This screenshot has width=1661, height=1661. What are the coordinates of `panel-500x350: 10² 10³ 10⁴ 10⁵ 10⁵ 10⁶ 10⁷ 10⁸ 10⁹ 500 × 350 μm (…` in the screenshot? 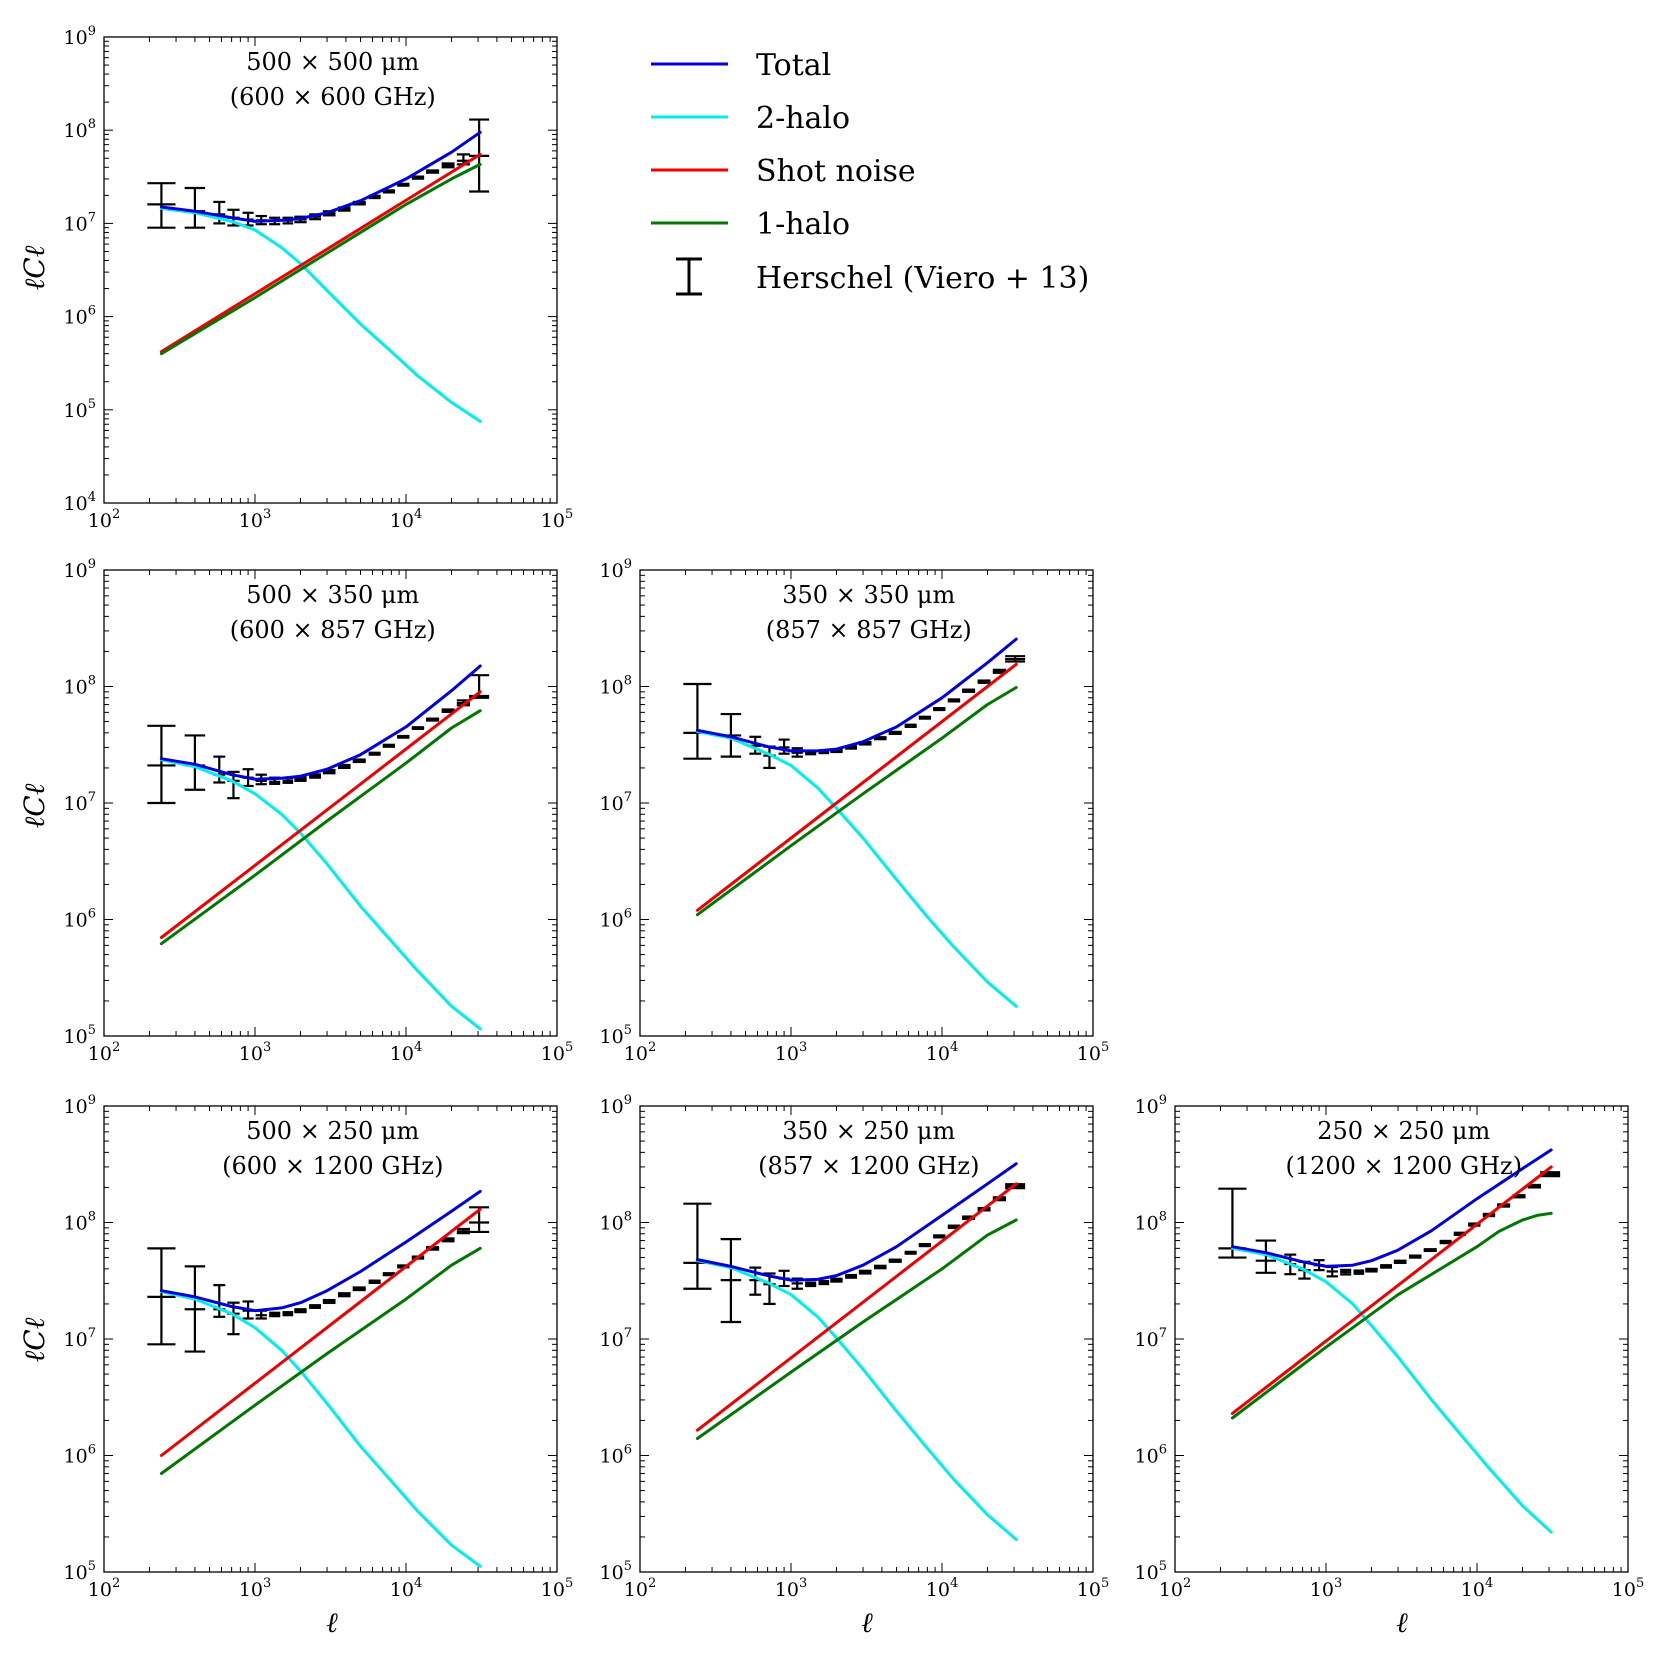 It's located at (319, 811).